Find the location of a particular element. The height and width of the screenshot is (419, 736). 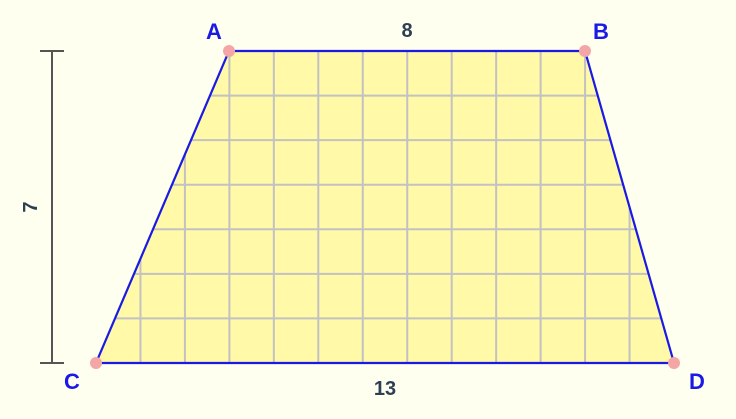

vertex-dot-a is located at coordinates (229, 51).